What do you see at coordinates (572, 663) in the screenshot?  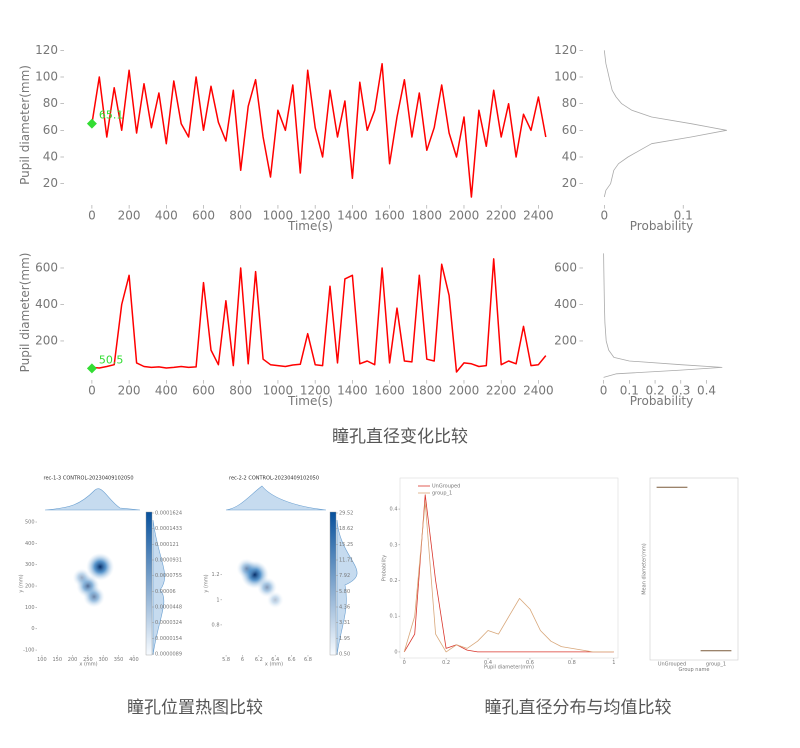 I see `x-tick-label: 0.8` at bounding box center [572, 663].